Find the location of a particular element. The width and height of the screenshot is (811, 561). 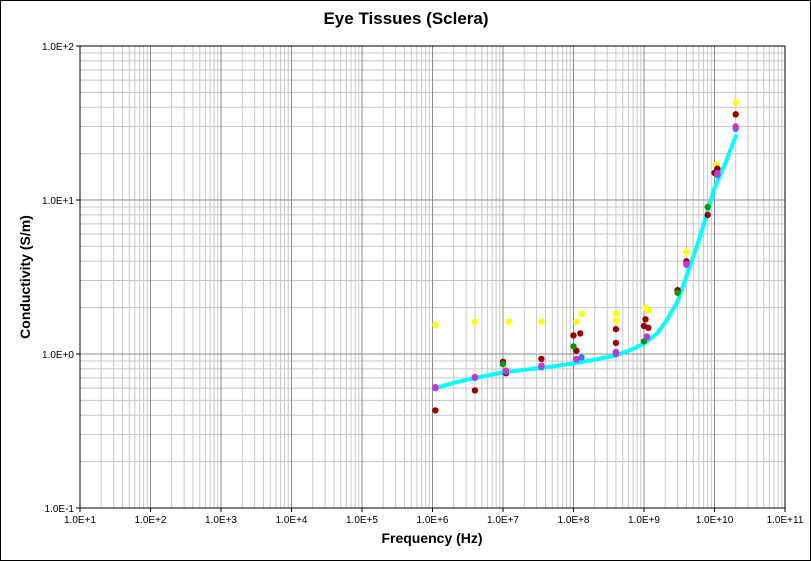

x-axis-title: Frequency (Hz) is located at coordinates (431, 538).